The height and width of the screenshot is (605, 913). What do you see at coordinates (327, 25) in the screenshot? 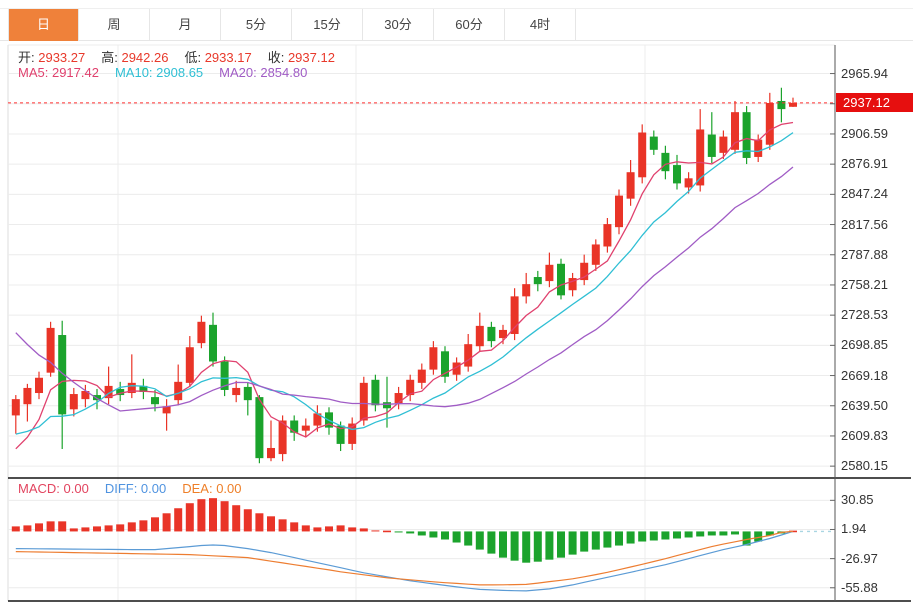
I see `tab-15分: 15分` at bounding box center [327, 25].